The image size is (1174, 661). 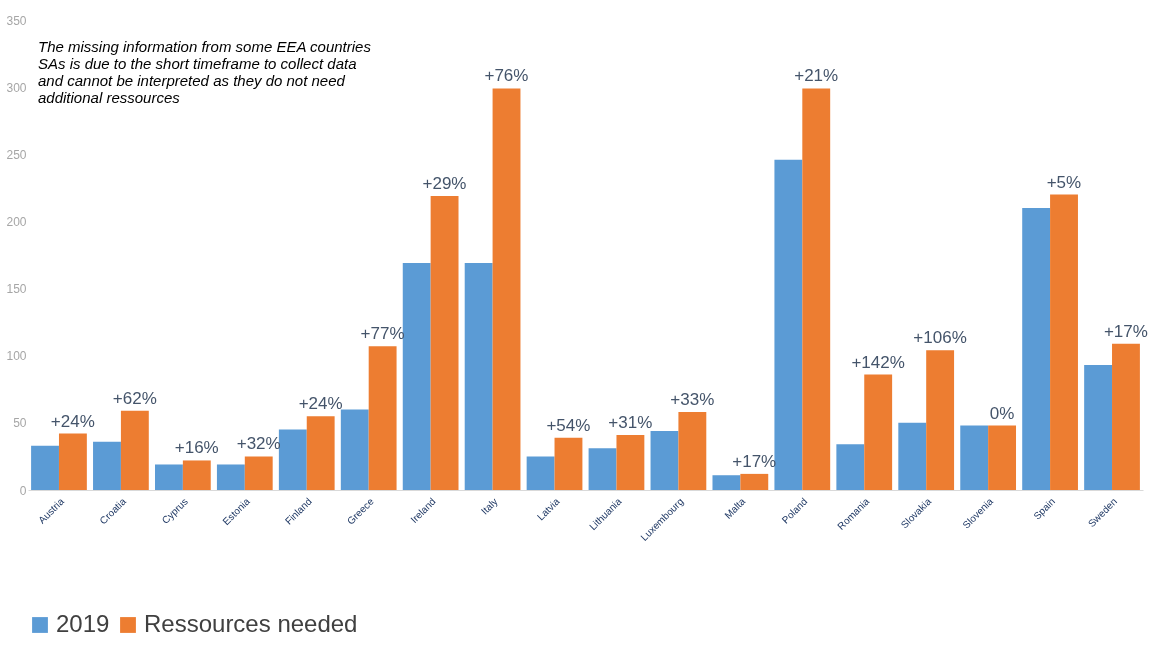 What do you see at coordinates (1064, 182) in the screenshot?
I see `annotation: +5%` at bounding box center [1064, 182].